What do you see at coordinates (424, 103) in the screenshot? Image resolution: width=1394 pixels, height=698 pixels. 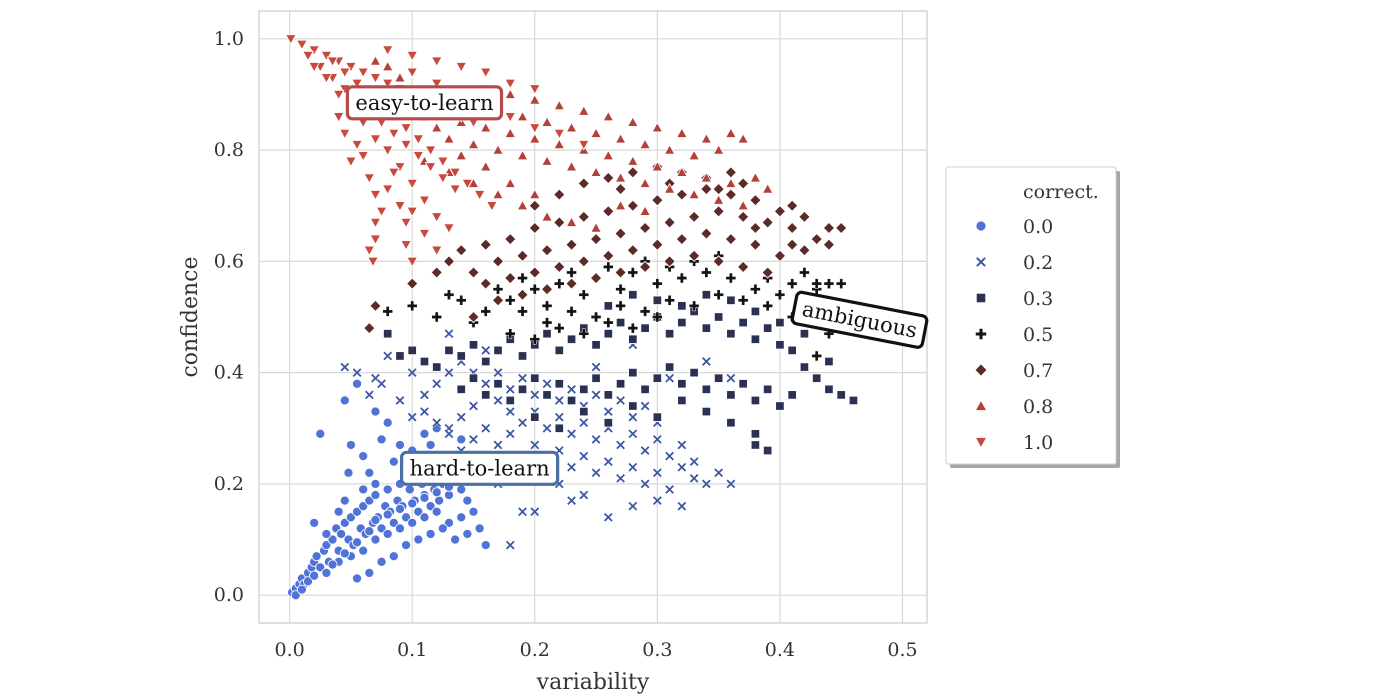 I see `annotation-box` at bounding box center [424, 103].